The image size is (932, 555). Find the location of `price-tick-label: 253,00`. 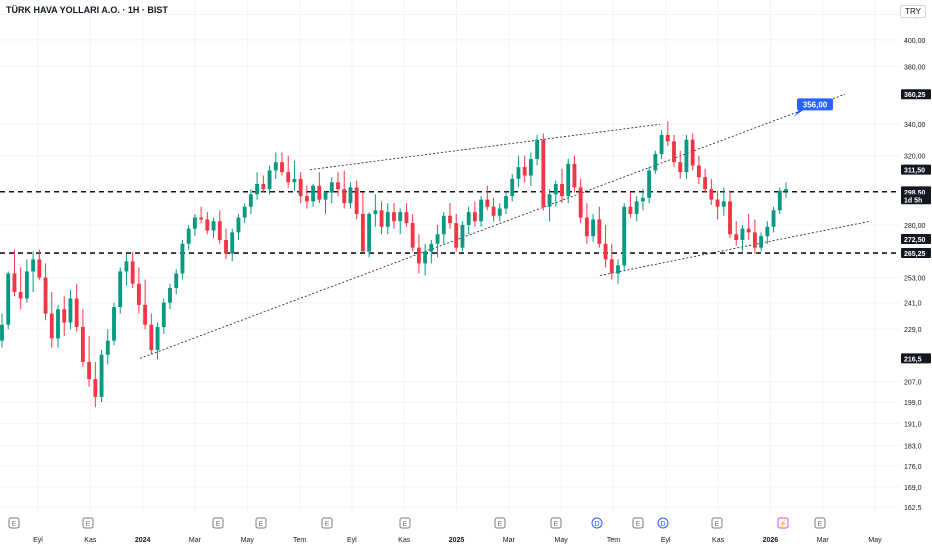

price-tick-label: 253,00 is located at coordinates (915, 279).